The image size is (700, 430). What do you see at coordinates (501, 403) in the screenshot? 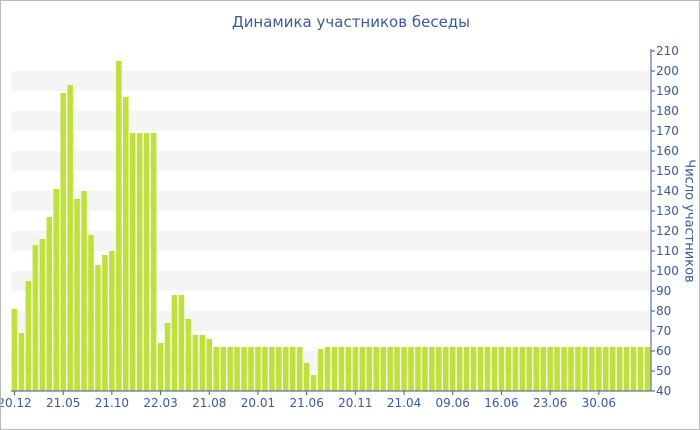
I see `x-tick-label: 16.06` at bounding box center [501, 403].